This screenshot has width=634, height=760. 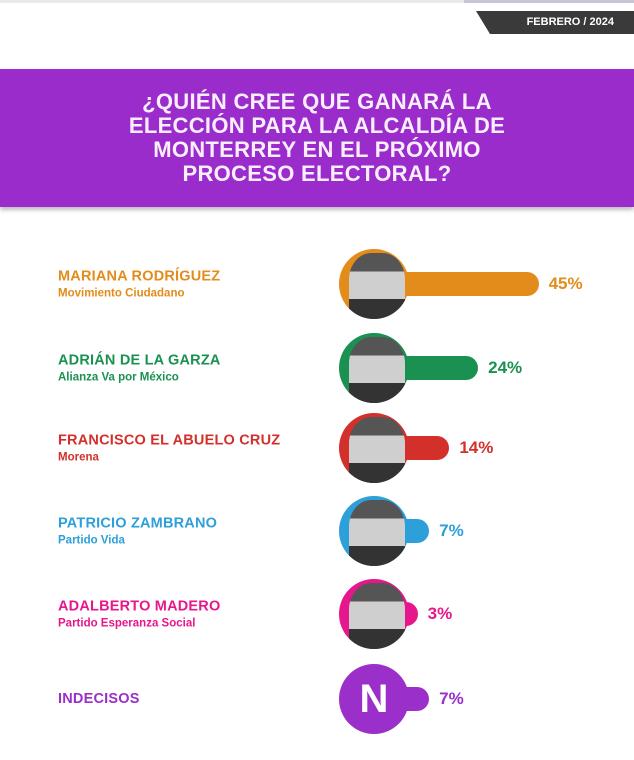 I want to click on candidate-label: ADRIÁN DE LA GARZA Alianza Va por México, so click(x=139, y=368).